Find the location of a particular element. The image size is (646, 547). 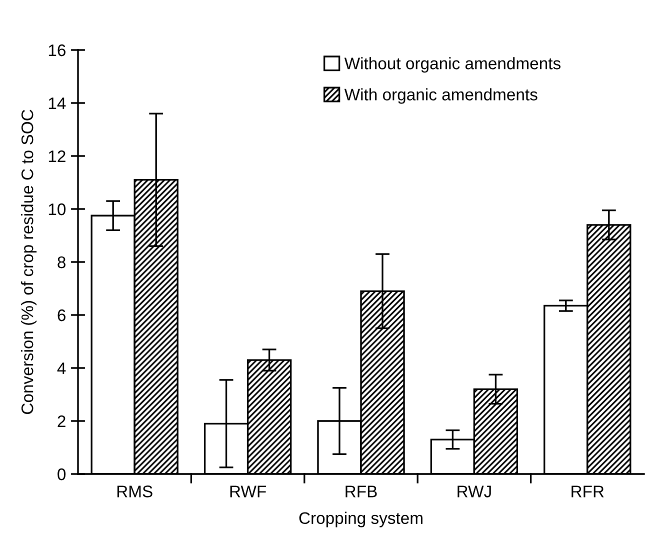

y-tick-label: 2 is located at coordinates (62, 421).